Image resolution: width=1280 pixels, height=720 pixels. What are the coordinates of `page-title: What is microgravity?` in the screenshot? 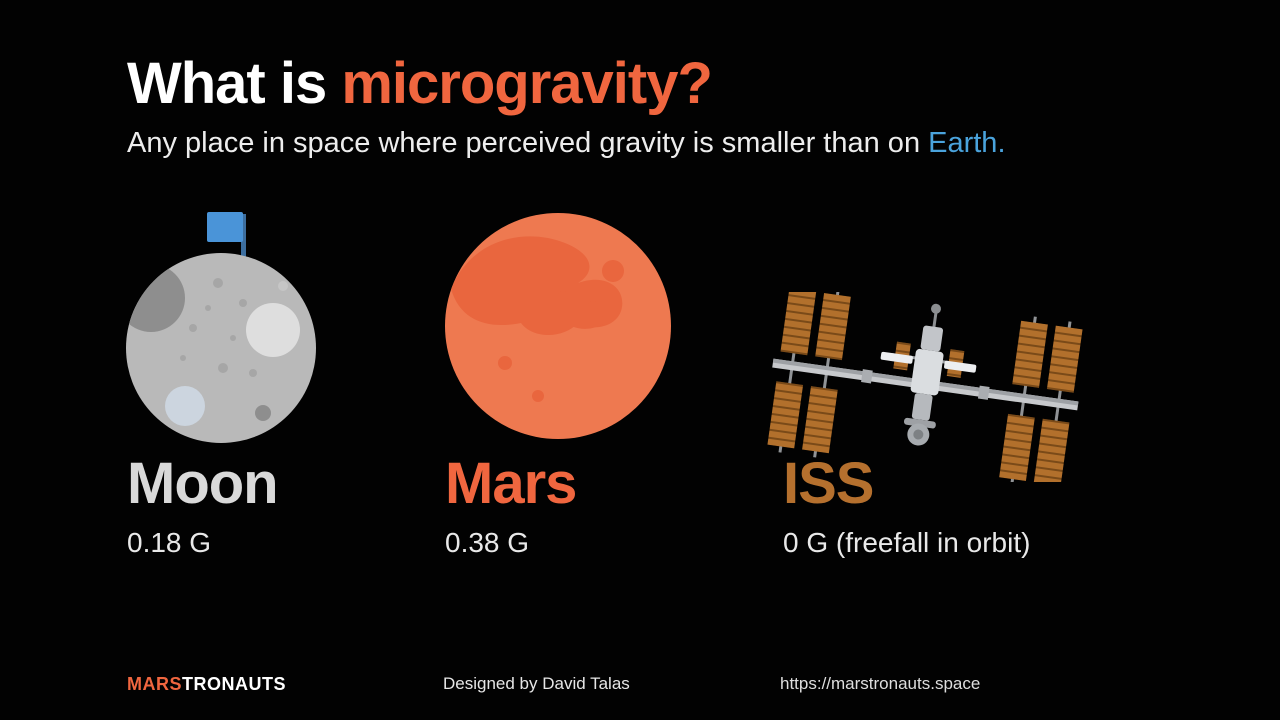 It's located at (420, 83).